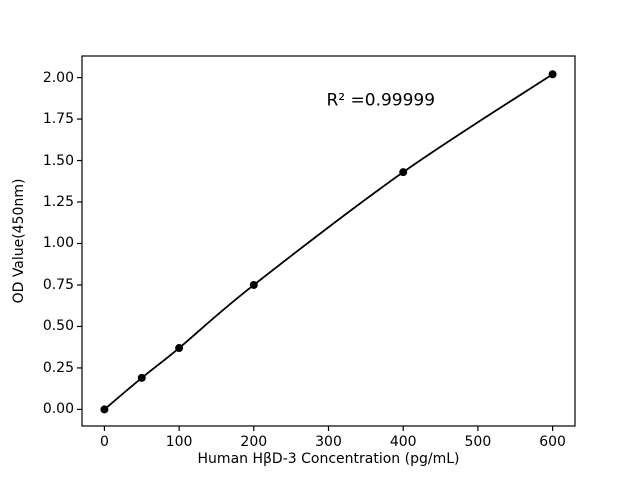 The width and height of the screenshot is (640, 480). Describe the element at coordinates (403, 442) in the screenshot. I see `x-tick-label: 400` at that location.